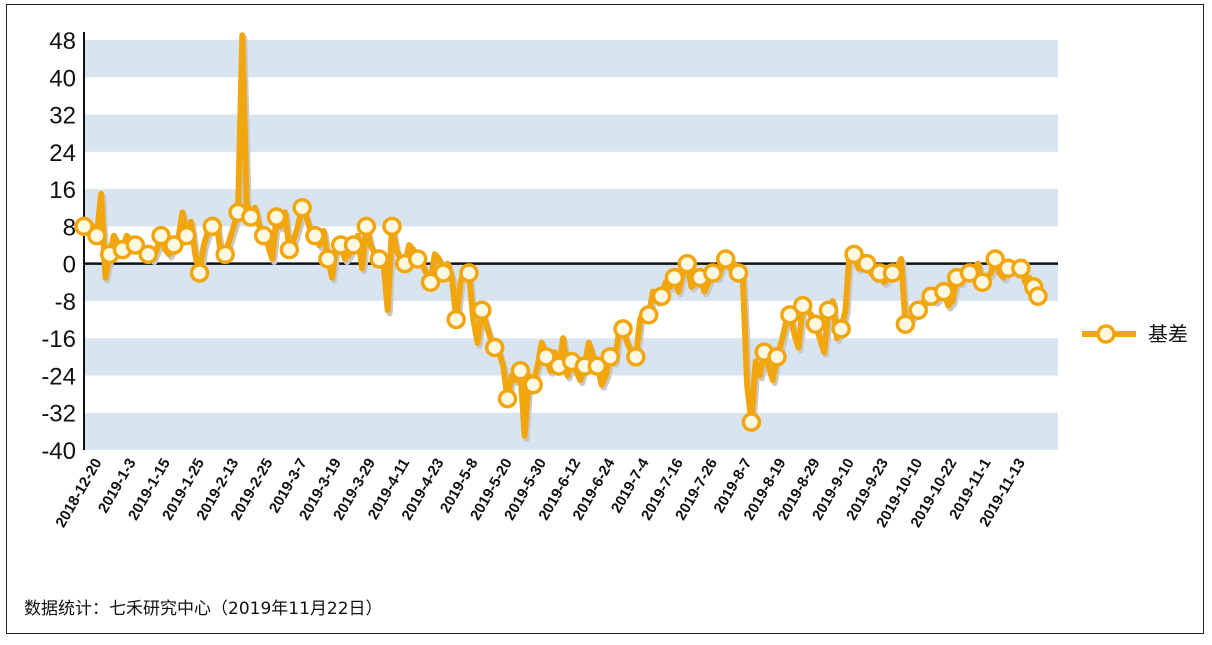 This screenshot has width=1212, height=645. What do you see at coordinates (62, 116) in the screenshot?
I see `y-tick-label: 32` at bounding box center [62, 116].